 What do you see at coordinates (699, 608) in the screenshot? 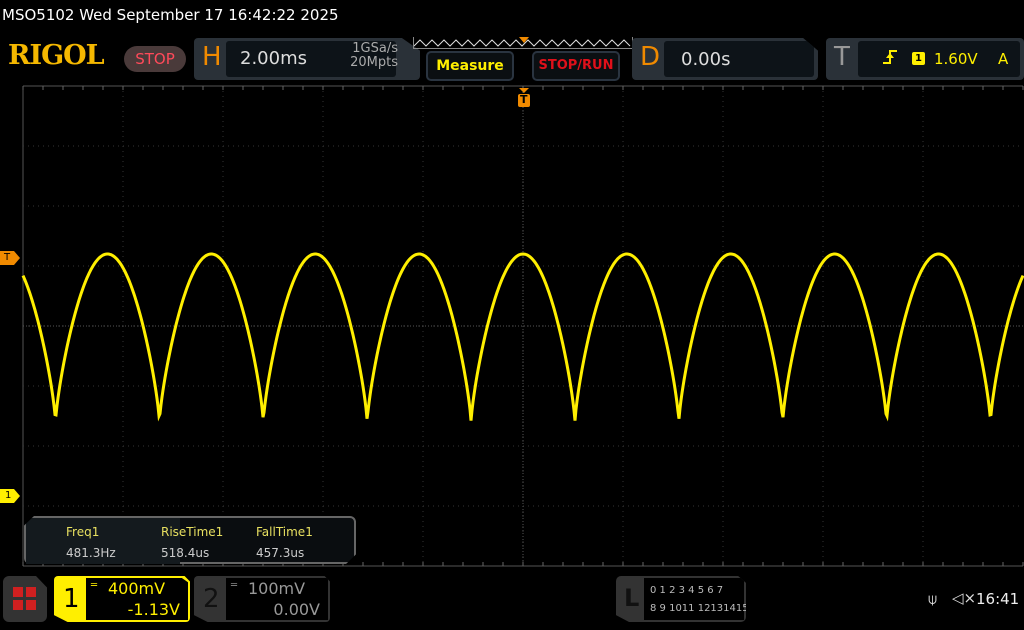
I see `logic-bits-row2: 8 9 1011 12131415` at bounding box center [699, 608].